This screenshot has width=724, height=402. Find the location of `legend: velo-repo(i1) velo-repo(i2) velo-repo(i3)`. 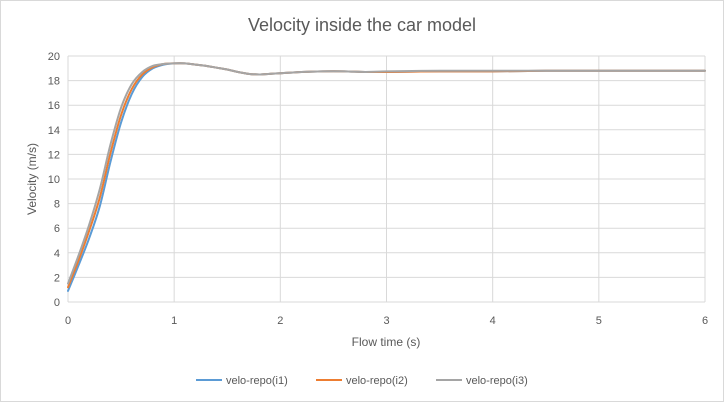

legend: velo-repo(i1) velo-repo(i2) velo-repo(i3) is located at coordinates (362, 381).